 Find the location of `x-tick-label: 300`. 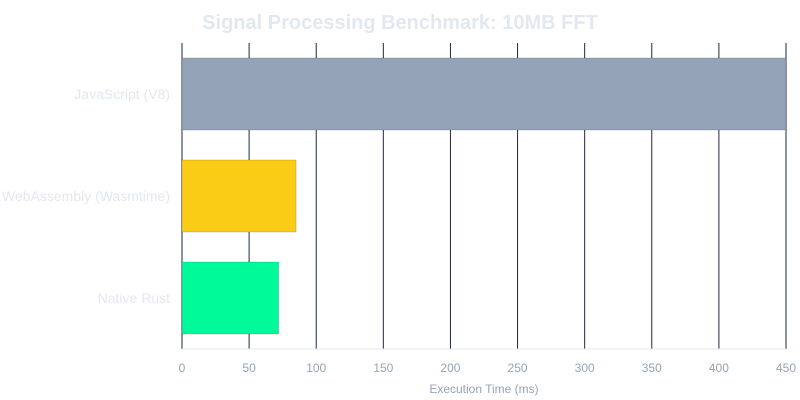

x-tick-label: 300 is located at coordinates (585, 368).